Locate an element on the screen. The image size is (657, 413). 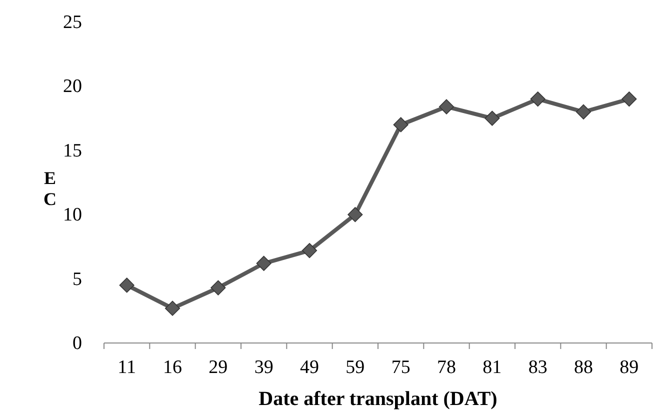
x-tick-label: 29 is located at coordinates (218, 367).